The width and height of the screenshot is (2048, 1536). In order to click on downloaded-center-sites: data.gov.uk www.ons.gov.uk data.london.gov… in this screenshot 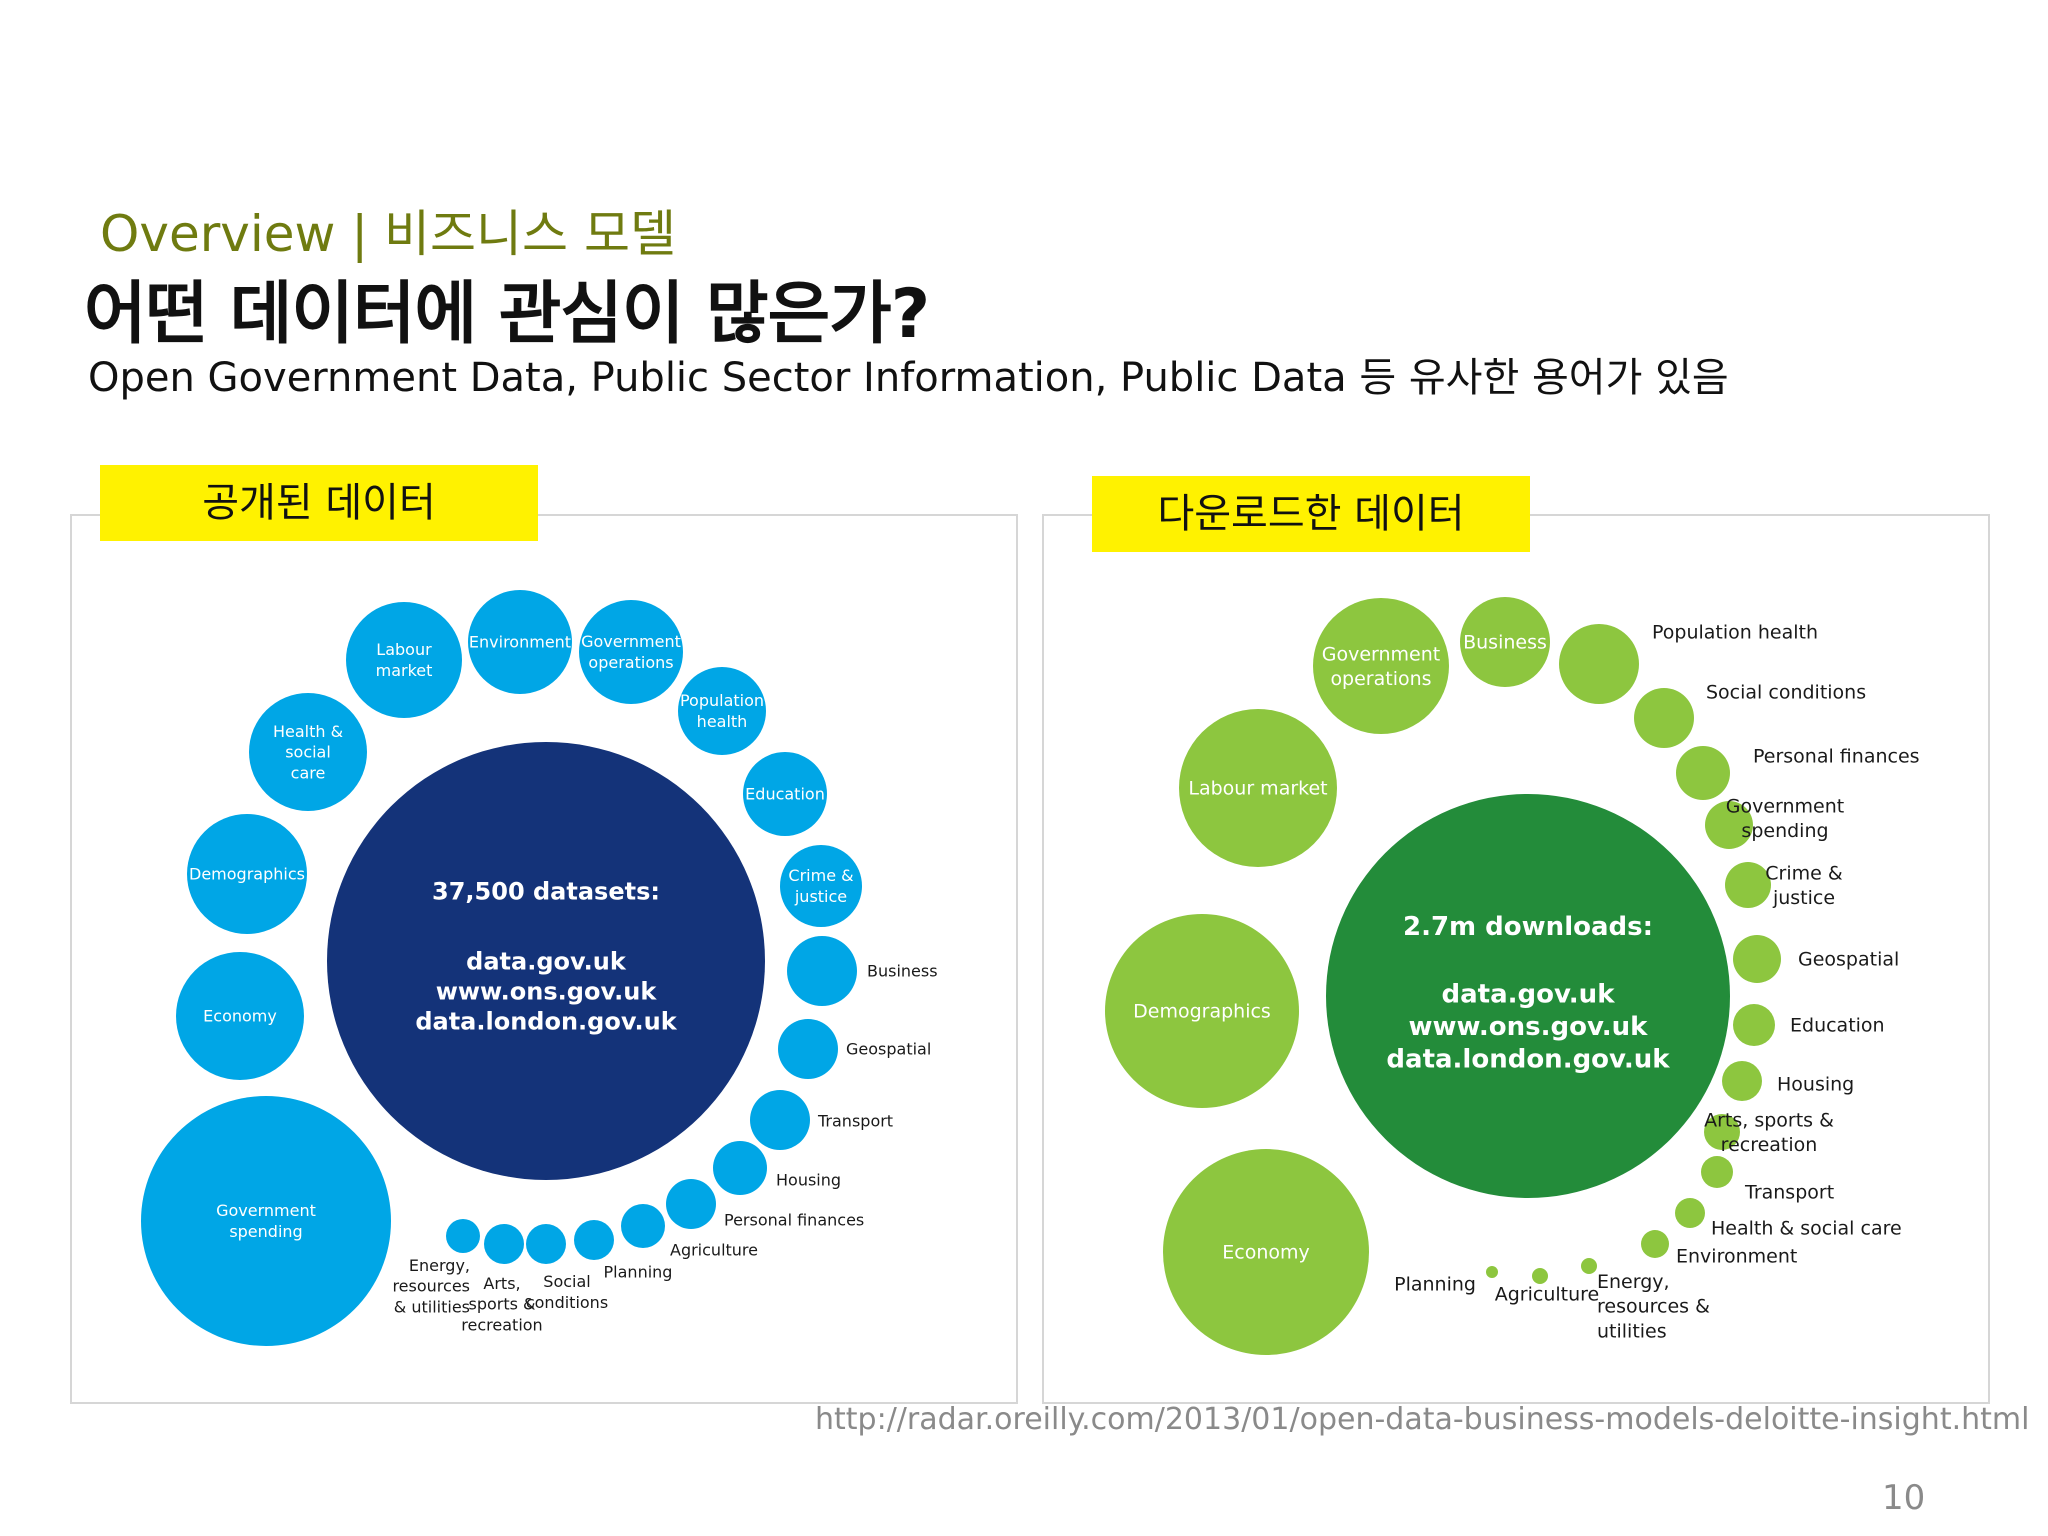, I will do `click(1528, 1027)`.